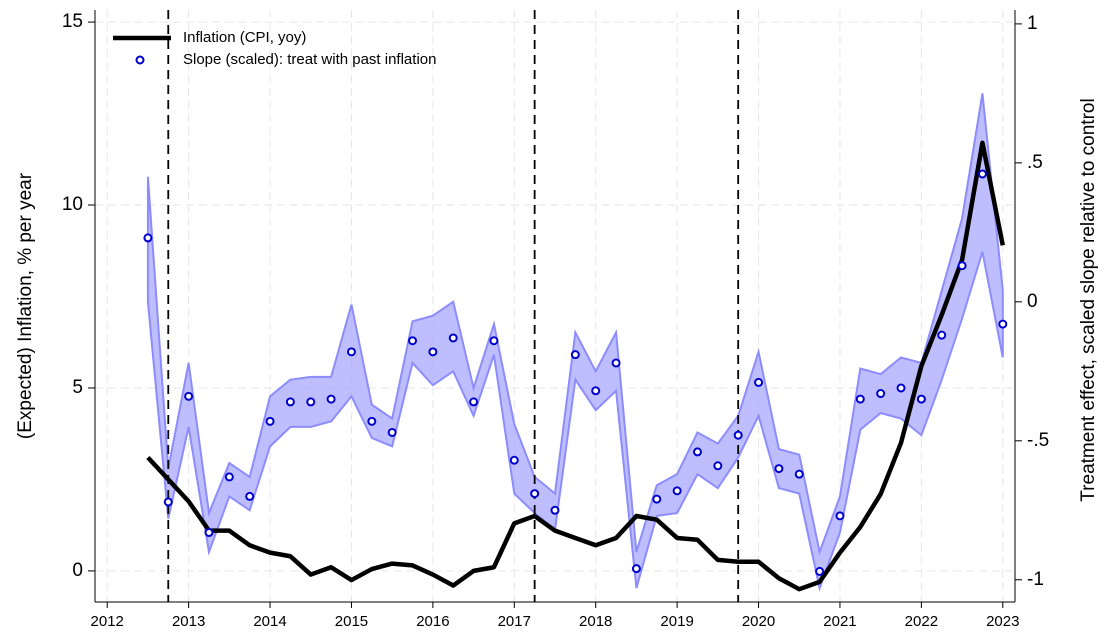 This screenshot has height=639, width=1107. What do you see at coordinates (244, 37) in the screenshot?
I see `legend-label: Inflation (CPI, yoy)` at bounding box center [244, 37].